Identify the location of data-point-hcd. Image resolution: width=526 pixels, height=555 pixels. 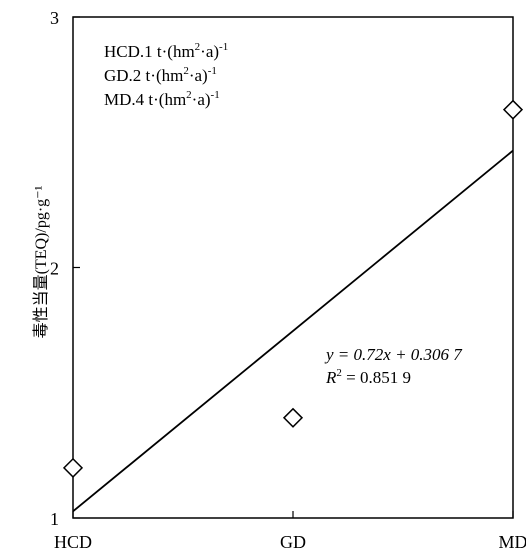
(73, 468).